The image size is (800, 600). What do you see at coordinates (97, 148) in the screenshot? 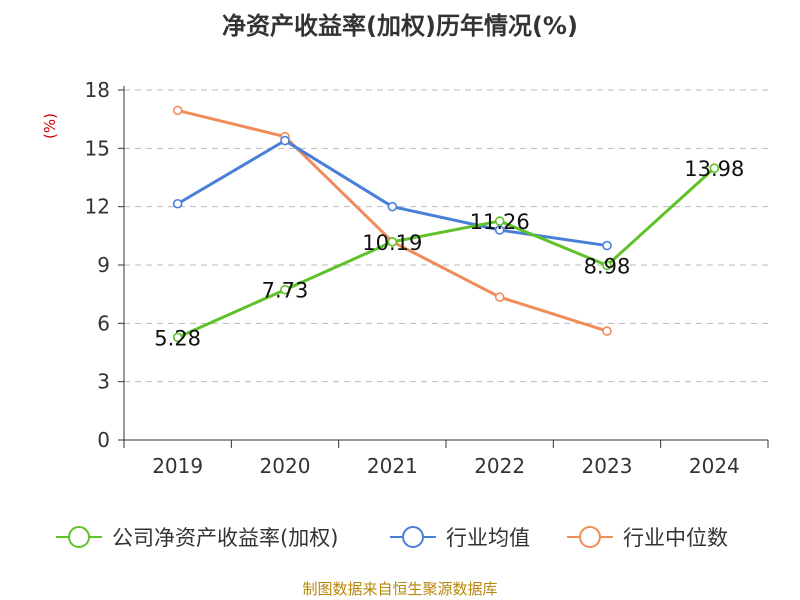
I see `y-tick-label-15: 15` at bounding box center [97, 148].